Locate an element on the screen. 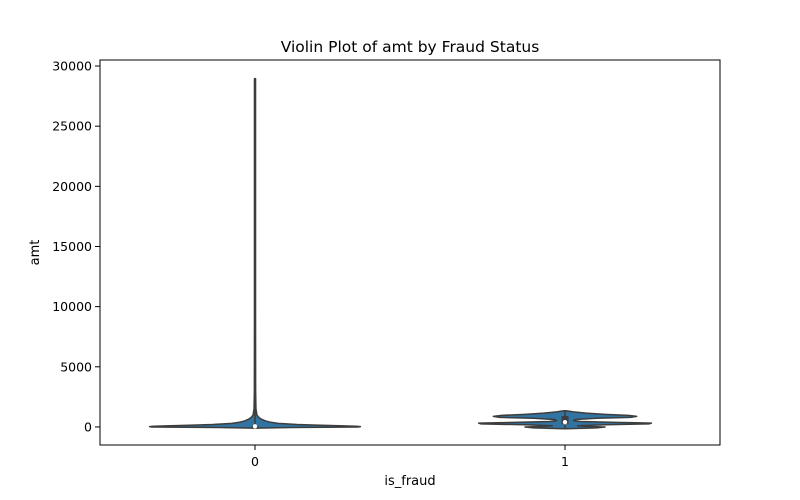 The width and height of the screenshot is (800, 500). x-tick-label: 1 is located at coordinates (565, 461).